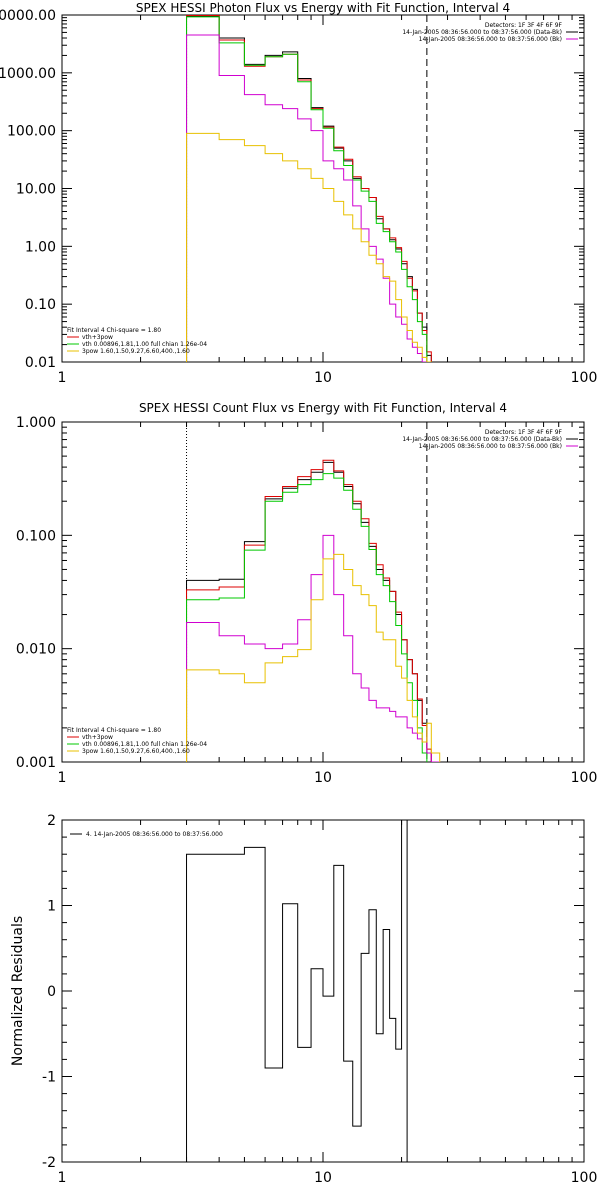  Describe the element at coordinates (28, 16) in the screenshot. I see `y-tick-label: 10000.00` at that location.